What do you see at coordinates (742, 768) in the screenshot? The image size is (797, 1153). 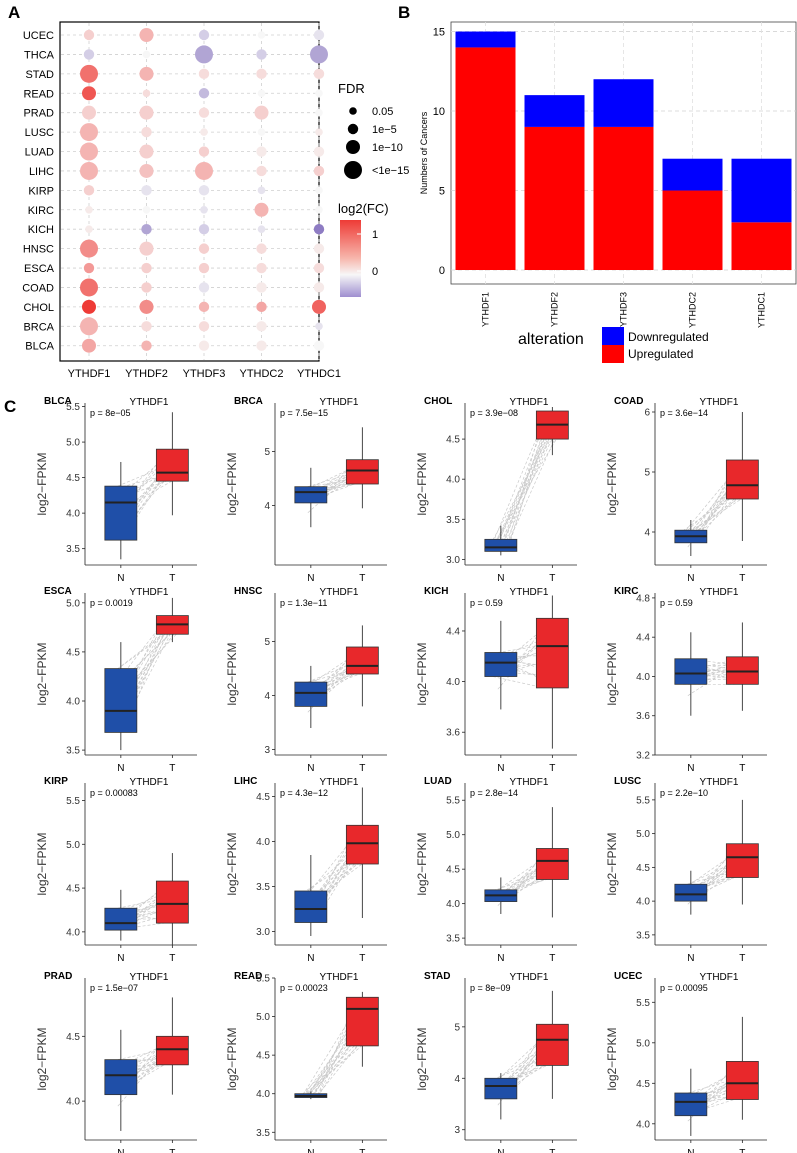 I see `xtick-KIRC-T: T` at bounding box center [742, 768].